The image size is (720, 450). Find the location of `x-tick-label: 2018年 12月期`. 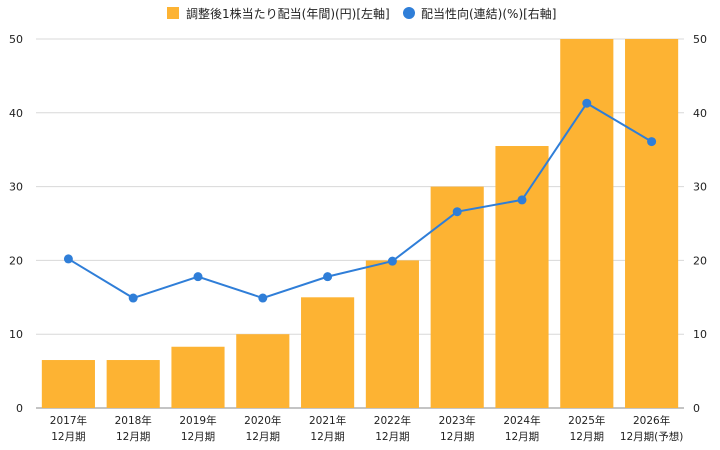

x-tick-label: 2018年 12月期 is located at coordinates (133, 428).